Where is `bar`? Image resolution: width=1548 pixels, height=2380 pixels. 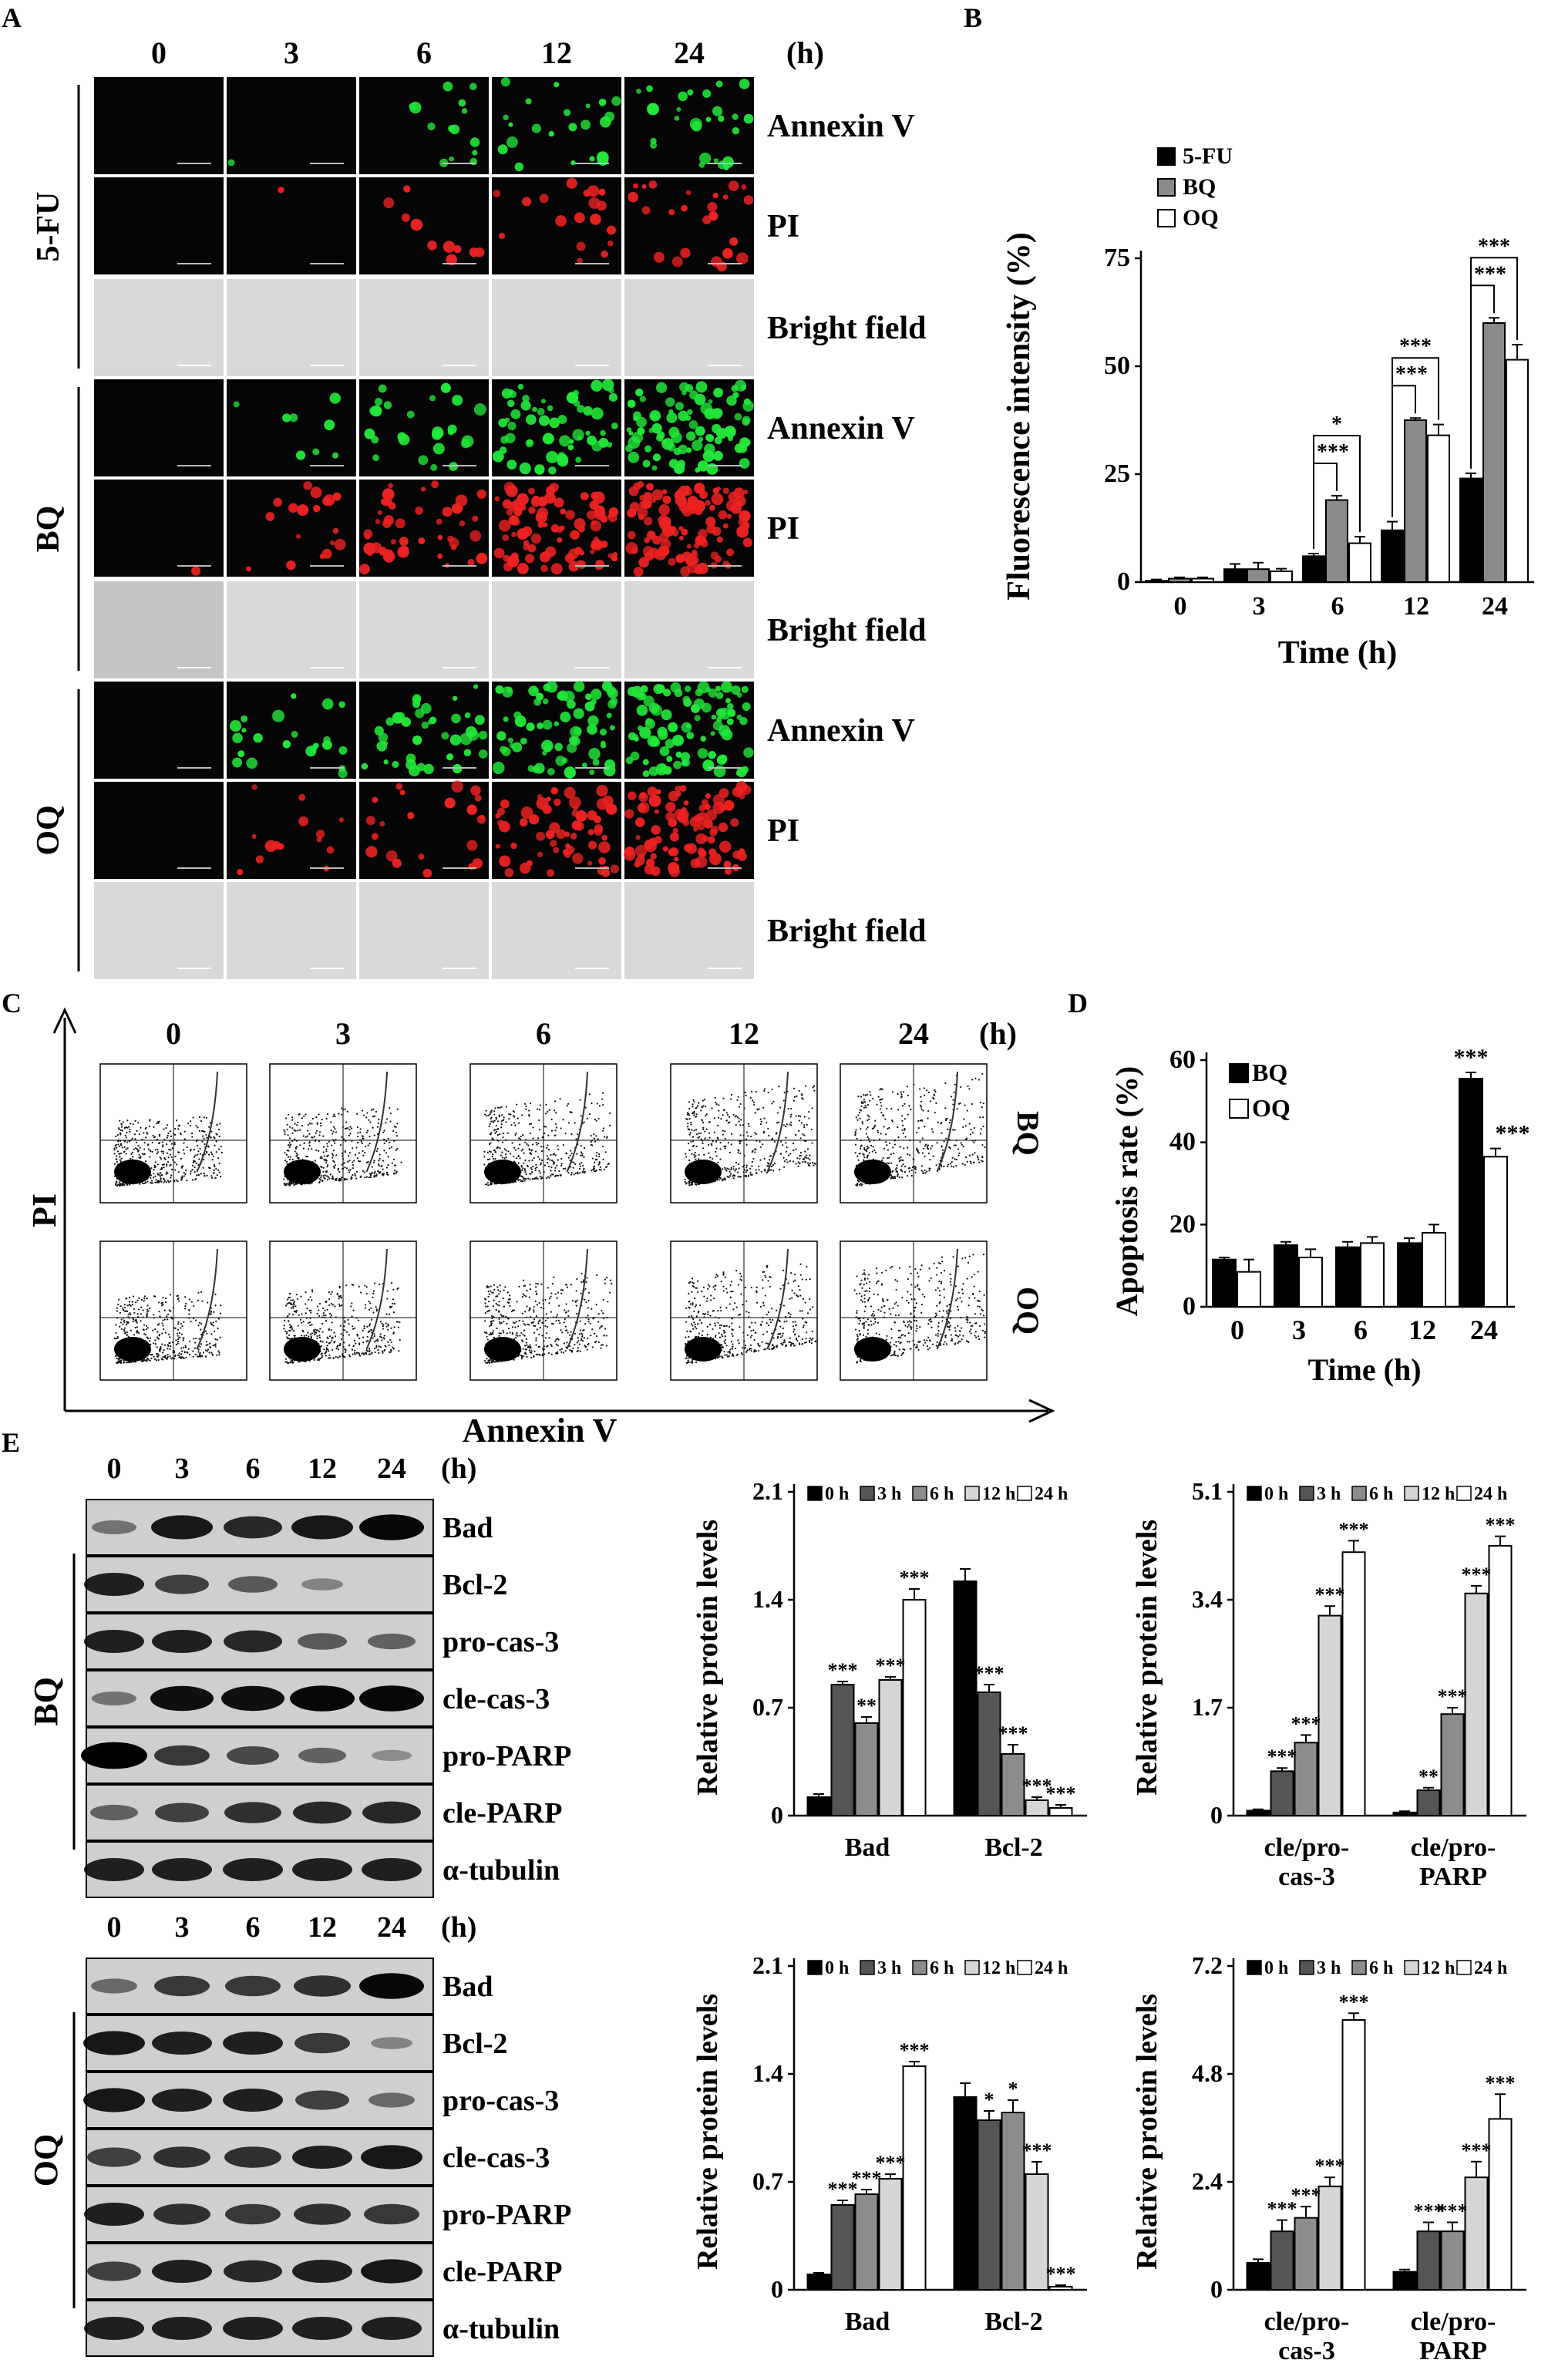 bar is located at coordinates (1202, 580).